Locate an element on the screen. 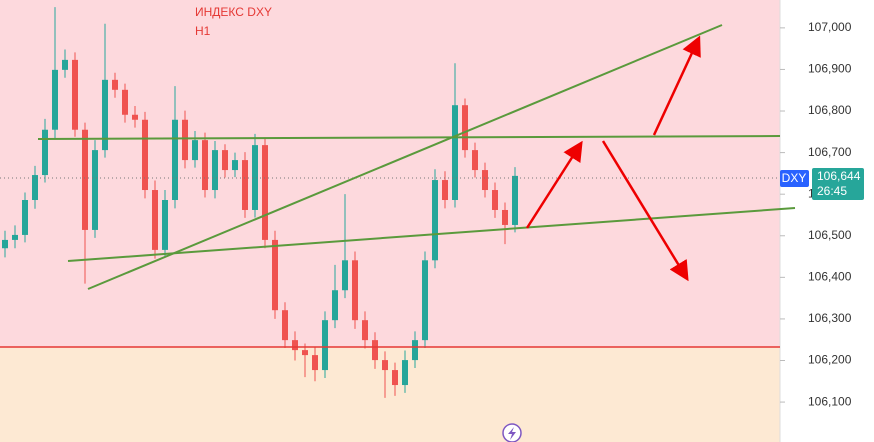 This screenshot has height=442, width=874. last-price-label: 106,644 is located at coordinates (839, 176).